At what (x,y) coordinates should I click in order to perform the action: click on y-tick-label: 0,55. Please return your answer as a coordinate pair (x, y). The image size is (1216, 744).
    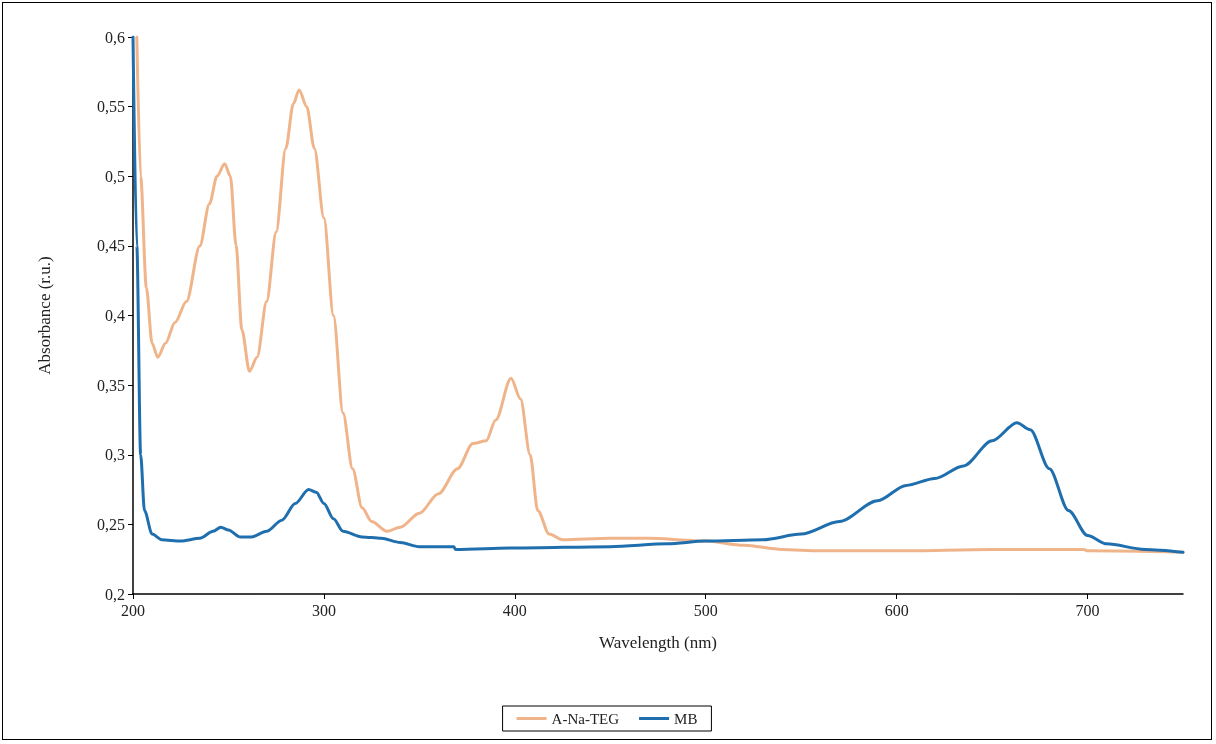
    Looking at the image, I should click on (111, 107).